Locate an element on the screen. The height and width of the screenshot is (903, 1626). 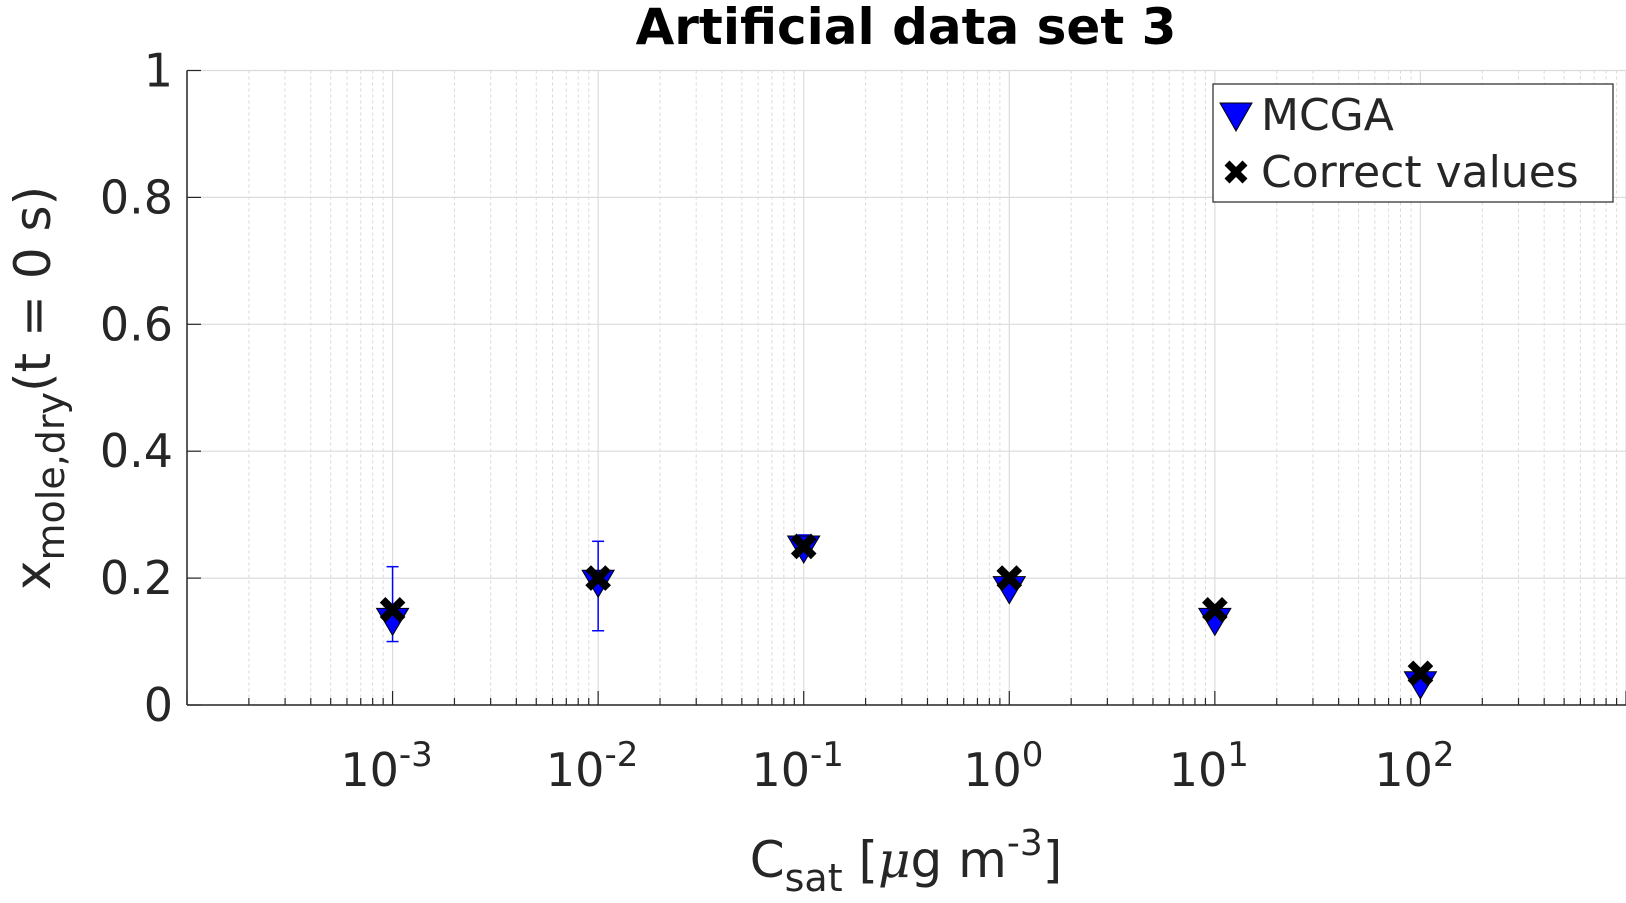
x-axis-label: Csat [μg m-3] is located at coordinates (906, 861).